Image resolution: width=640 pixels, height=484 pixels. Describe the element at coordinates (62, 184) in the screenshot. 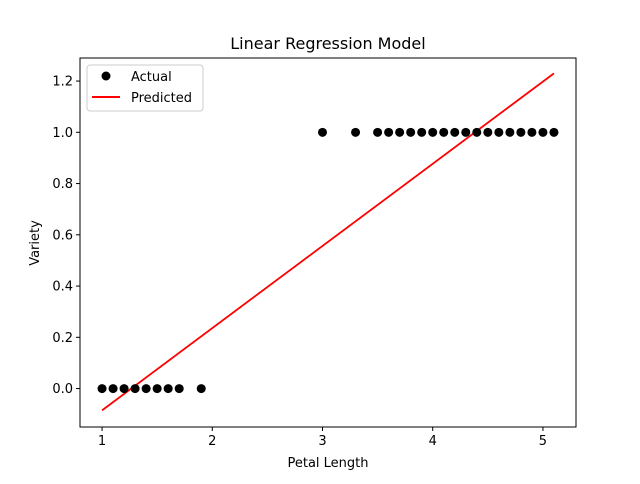

I see `y-tick-label: 0.8` at that location.